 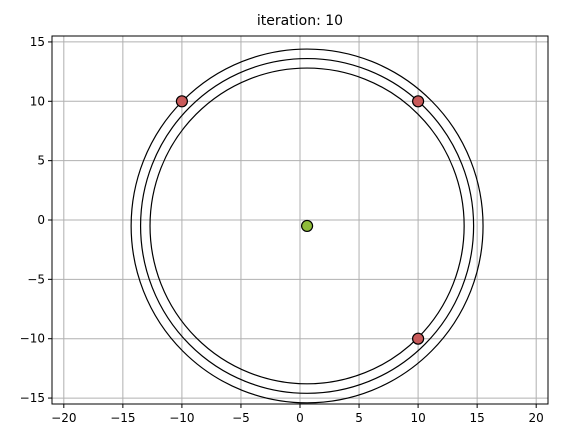 I want to click on x-tick-label: −15, so click(x=122, y=418).